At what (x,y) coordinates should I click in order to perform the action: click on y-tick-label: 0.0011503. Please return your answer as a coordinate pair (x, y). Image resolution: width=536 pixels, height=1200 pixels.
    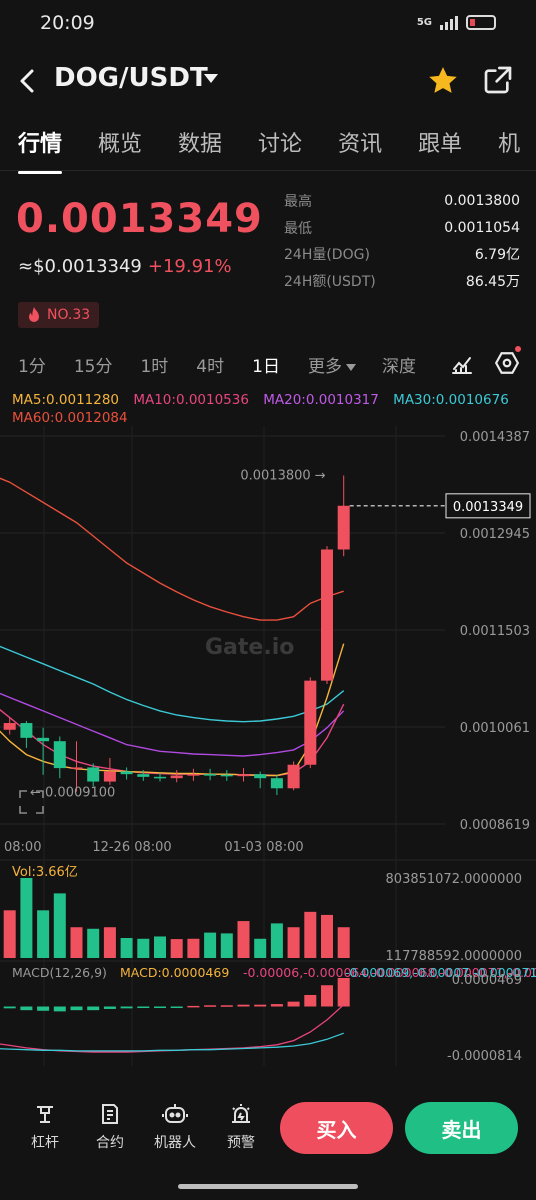
    Looking at the image, I should click on (495, 631).